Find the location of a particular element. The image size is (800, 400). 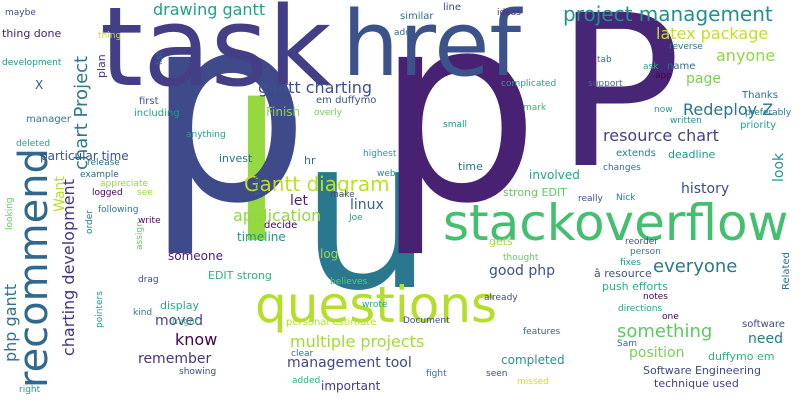

word-web: web is located at coordinates (386, 174).